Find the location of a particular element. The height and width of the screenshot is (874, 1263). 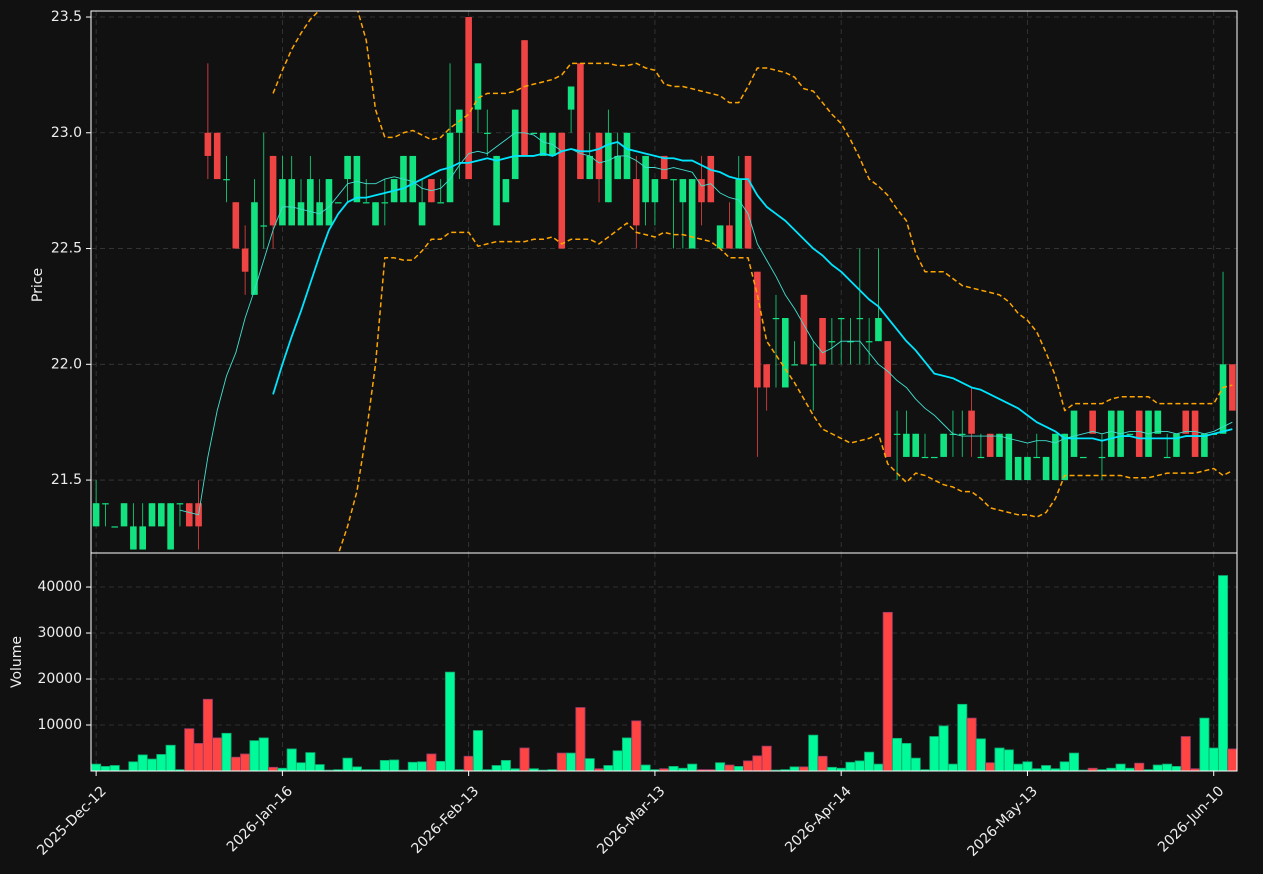

y2-tick-label: 40000 is located at coordinates (59, 587).